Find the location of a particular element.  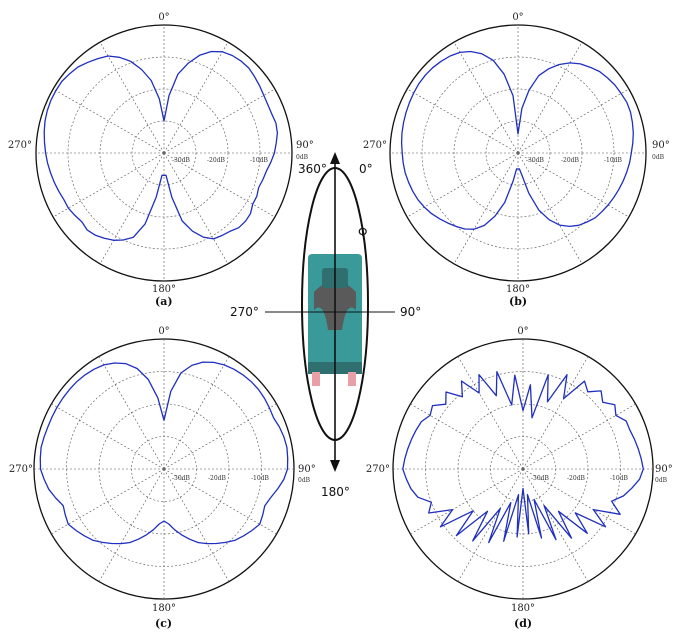

label-180: 180° is located at coordinates (335, 492).